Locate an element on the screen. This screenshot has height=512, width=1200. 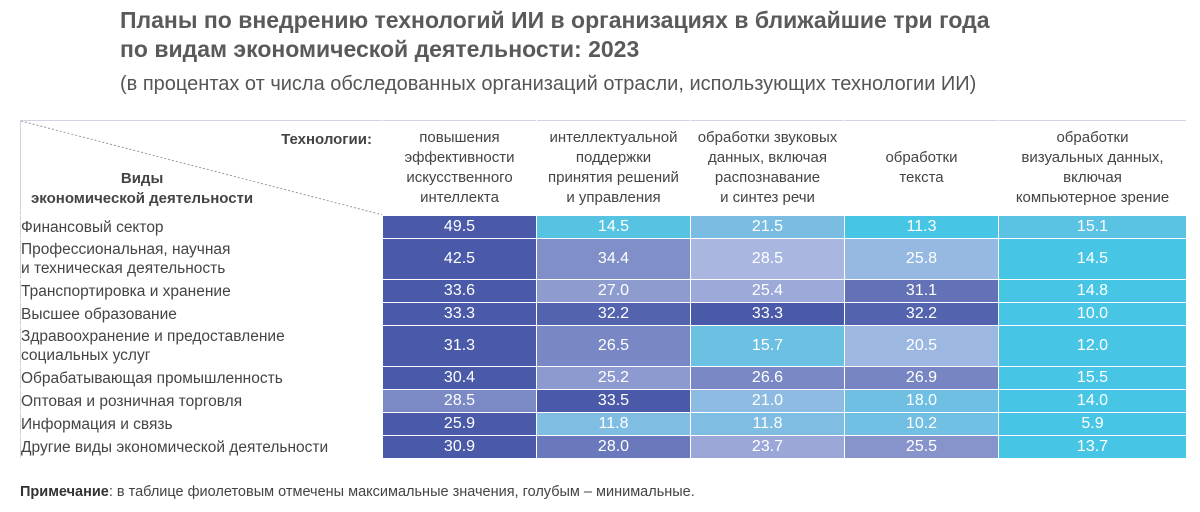
table-row: Высшее образование 33.3 32.2 33.3 32.2 10.0 is located at coordinates (603, 314).